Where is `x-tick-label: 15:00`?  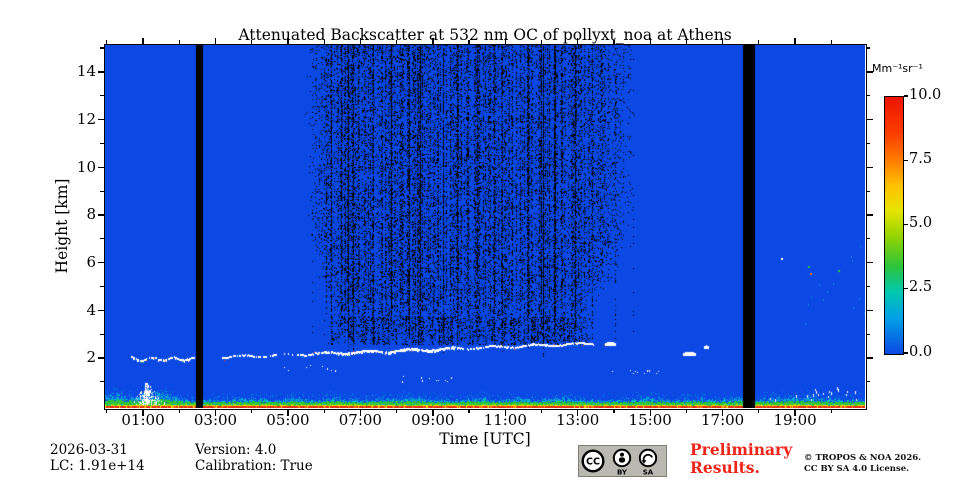 x-tick-label: 15:00 is located at coordinates (650, 420).